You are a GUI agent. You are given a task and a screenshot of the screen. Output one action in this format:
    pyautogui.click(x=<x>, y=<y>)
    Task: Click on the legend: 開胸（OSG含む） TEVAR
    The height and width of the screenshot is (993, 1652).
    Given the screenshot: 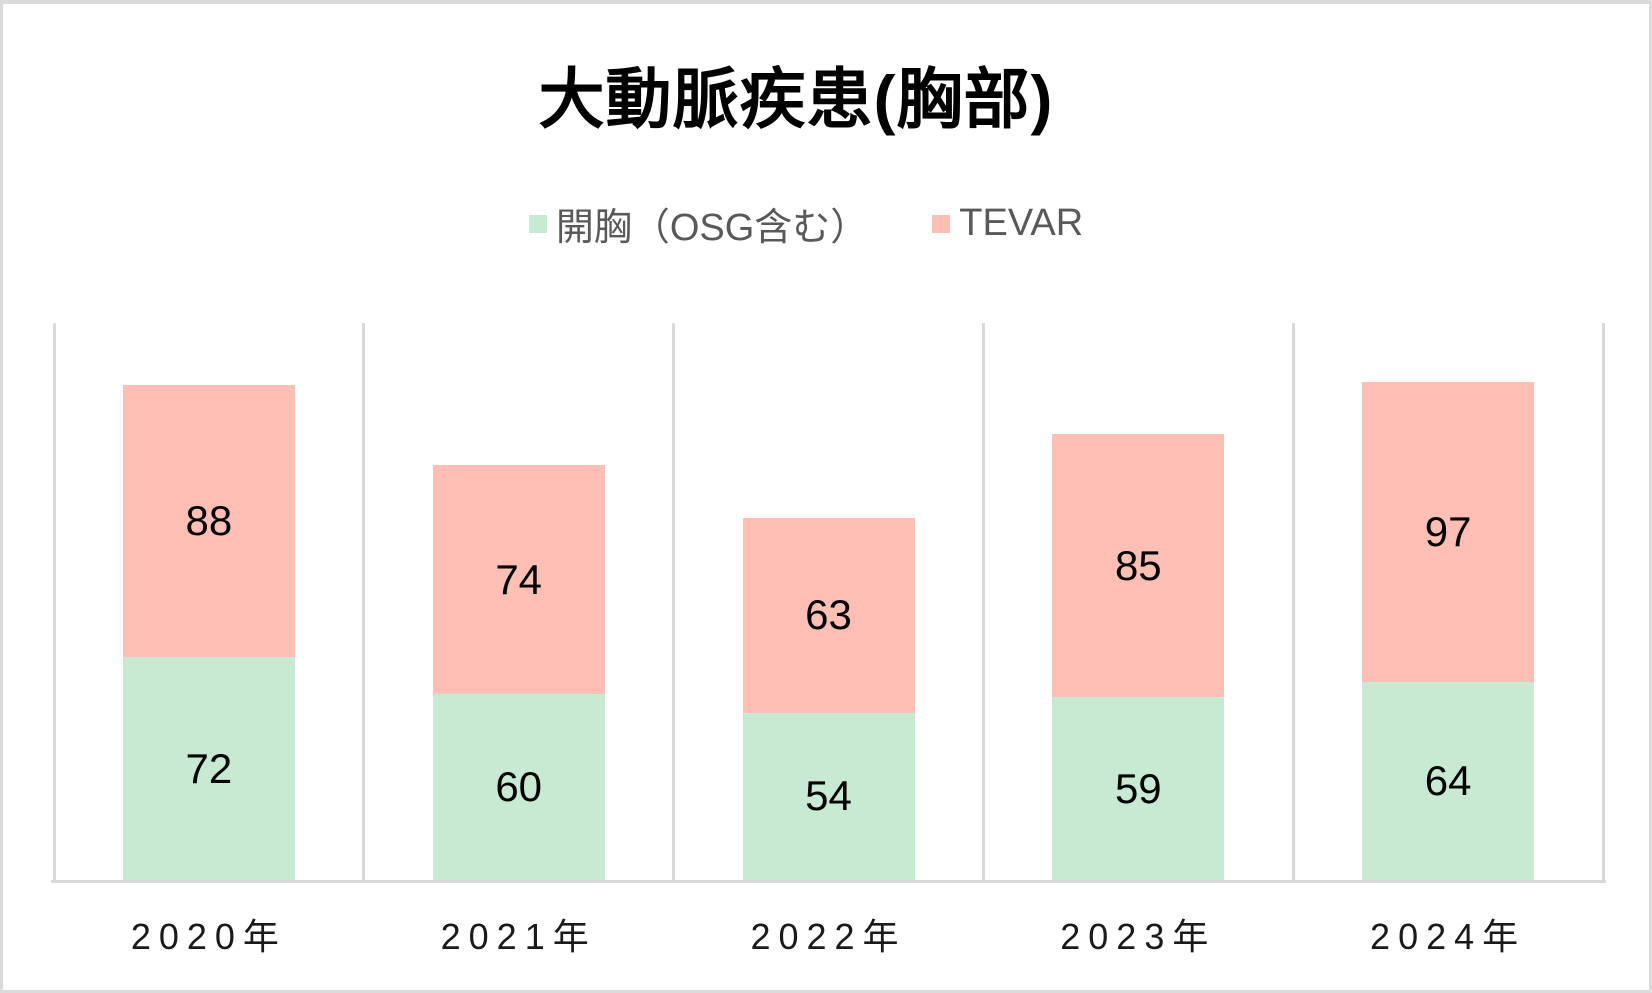 What is the action you would take?
    pyautogui.click(x=806, y=223)
    